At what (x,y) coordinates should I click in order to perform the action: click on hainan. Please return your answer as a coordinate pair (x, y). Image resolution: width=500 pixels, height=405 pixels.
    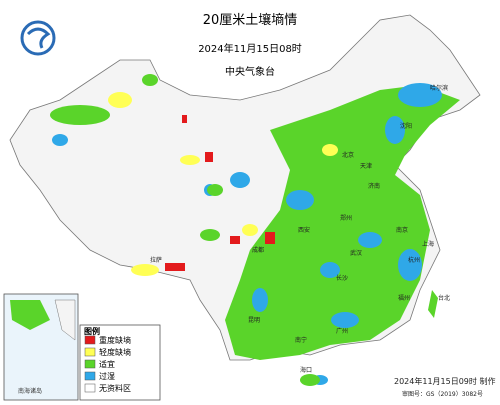
    Looking at the image, I should click on (310, 380).